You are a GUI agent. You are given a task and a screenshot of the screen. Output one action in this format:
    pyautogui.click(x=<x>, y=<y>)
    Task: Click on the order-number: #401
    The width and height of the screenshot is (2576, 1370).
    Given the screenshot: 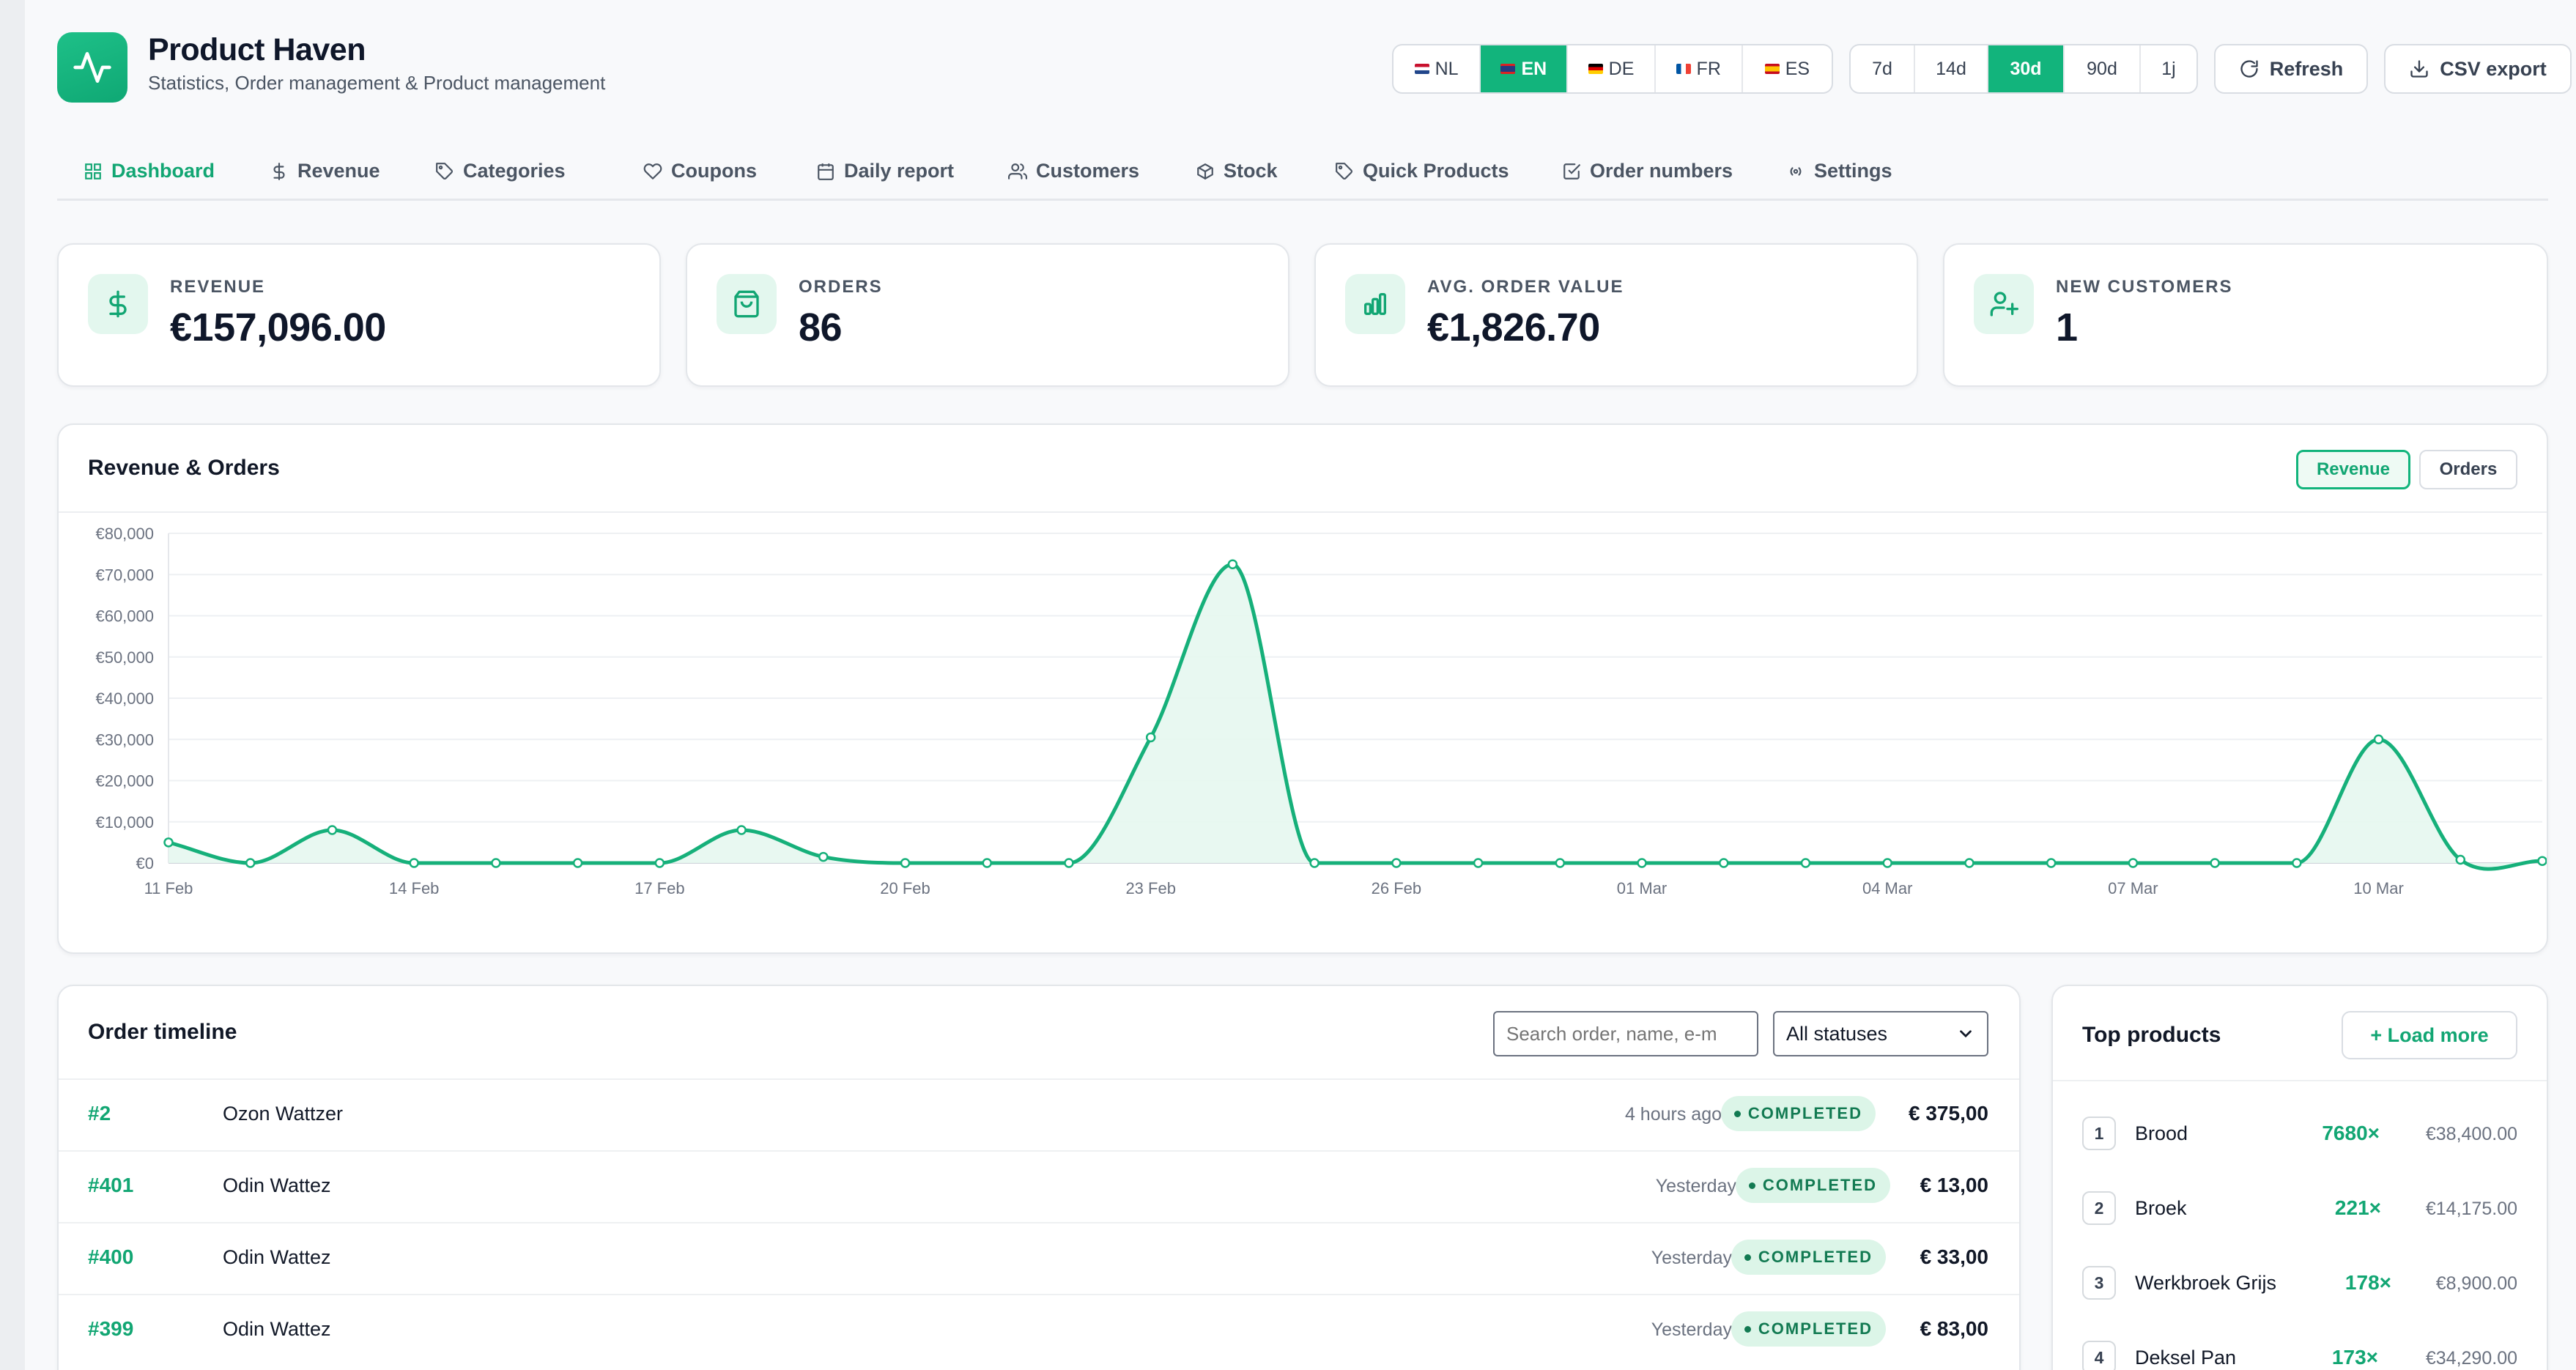 What is the action you would take?
    pyautogui.click(x=111, y=1185)
    